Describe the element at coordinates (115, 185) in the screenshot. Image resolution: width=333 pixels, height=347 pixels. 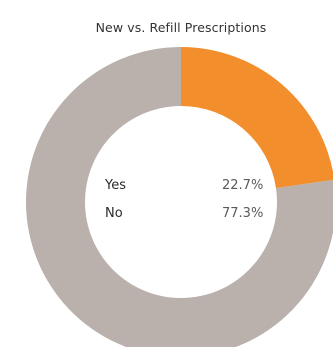
I see `legend-label-yes: Yes` at that location.